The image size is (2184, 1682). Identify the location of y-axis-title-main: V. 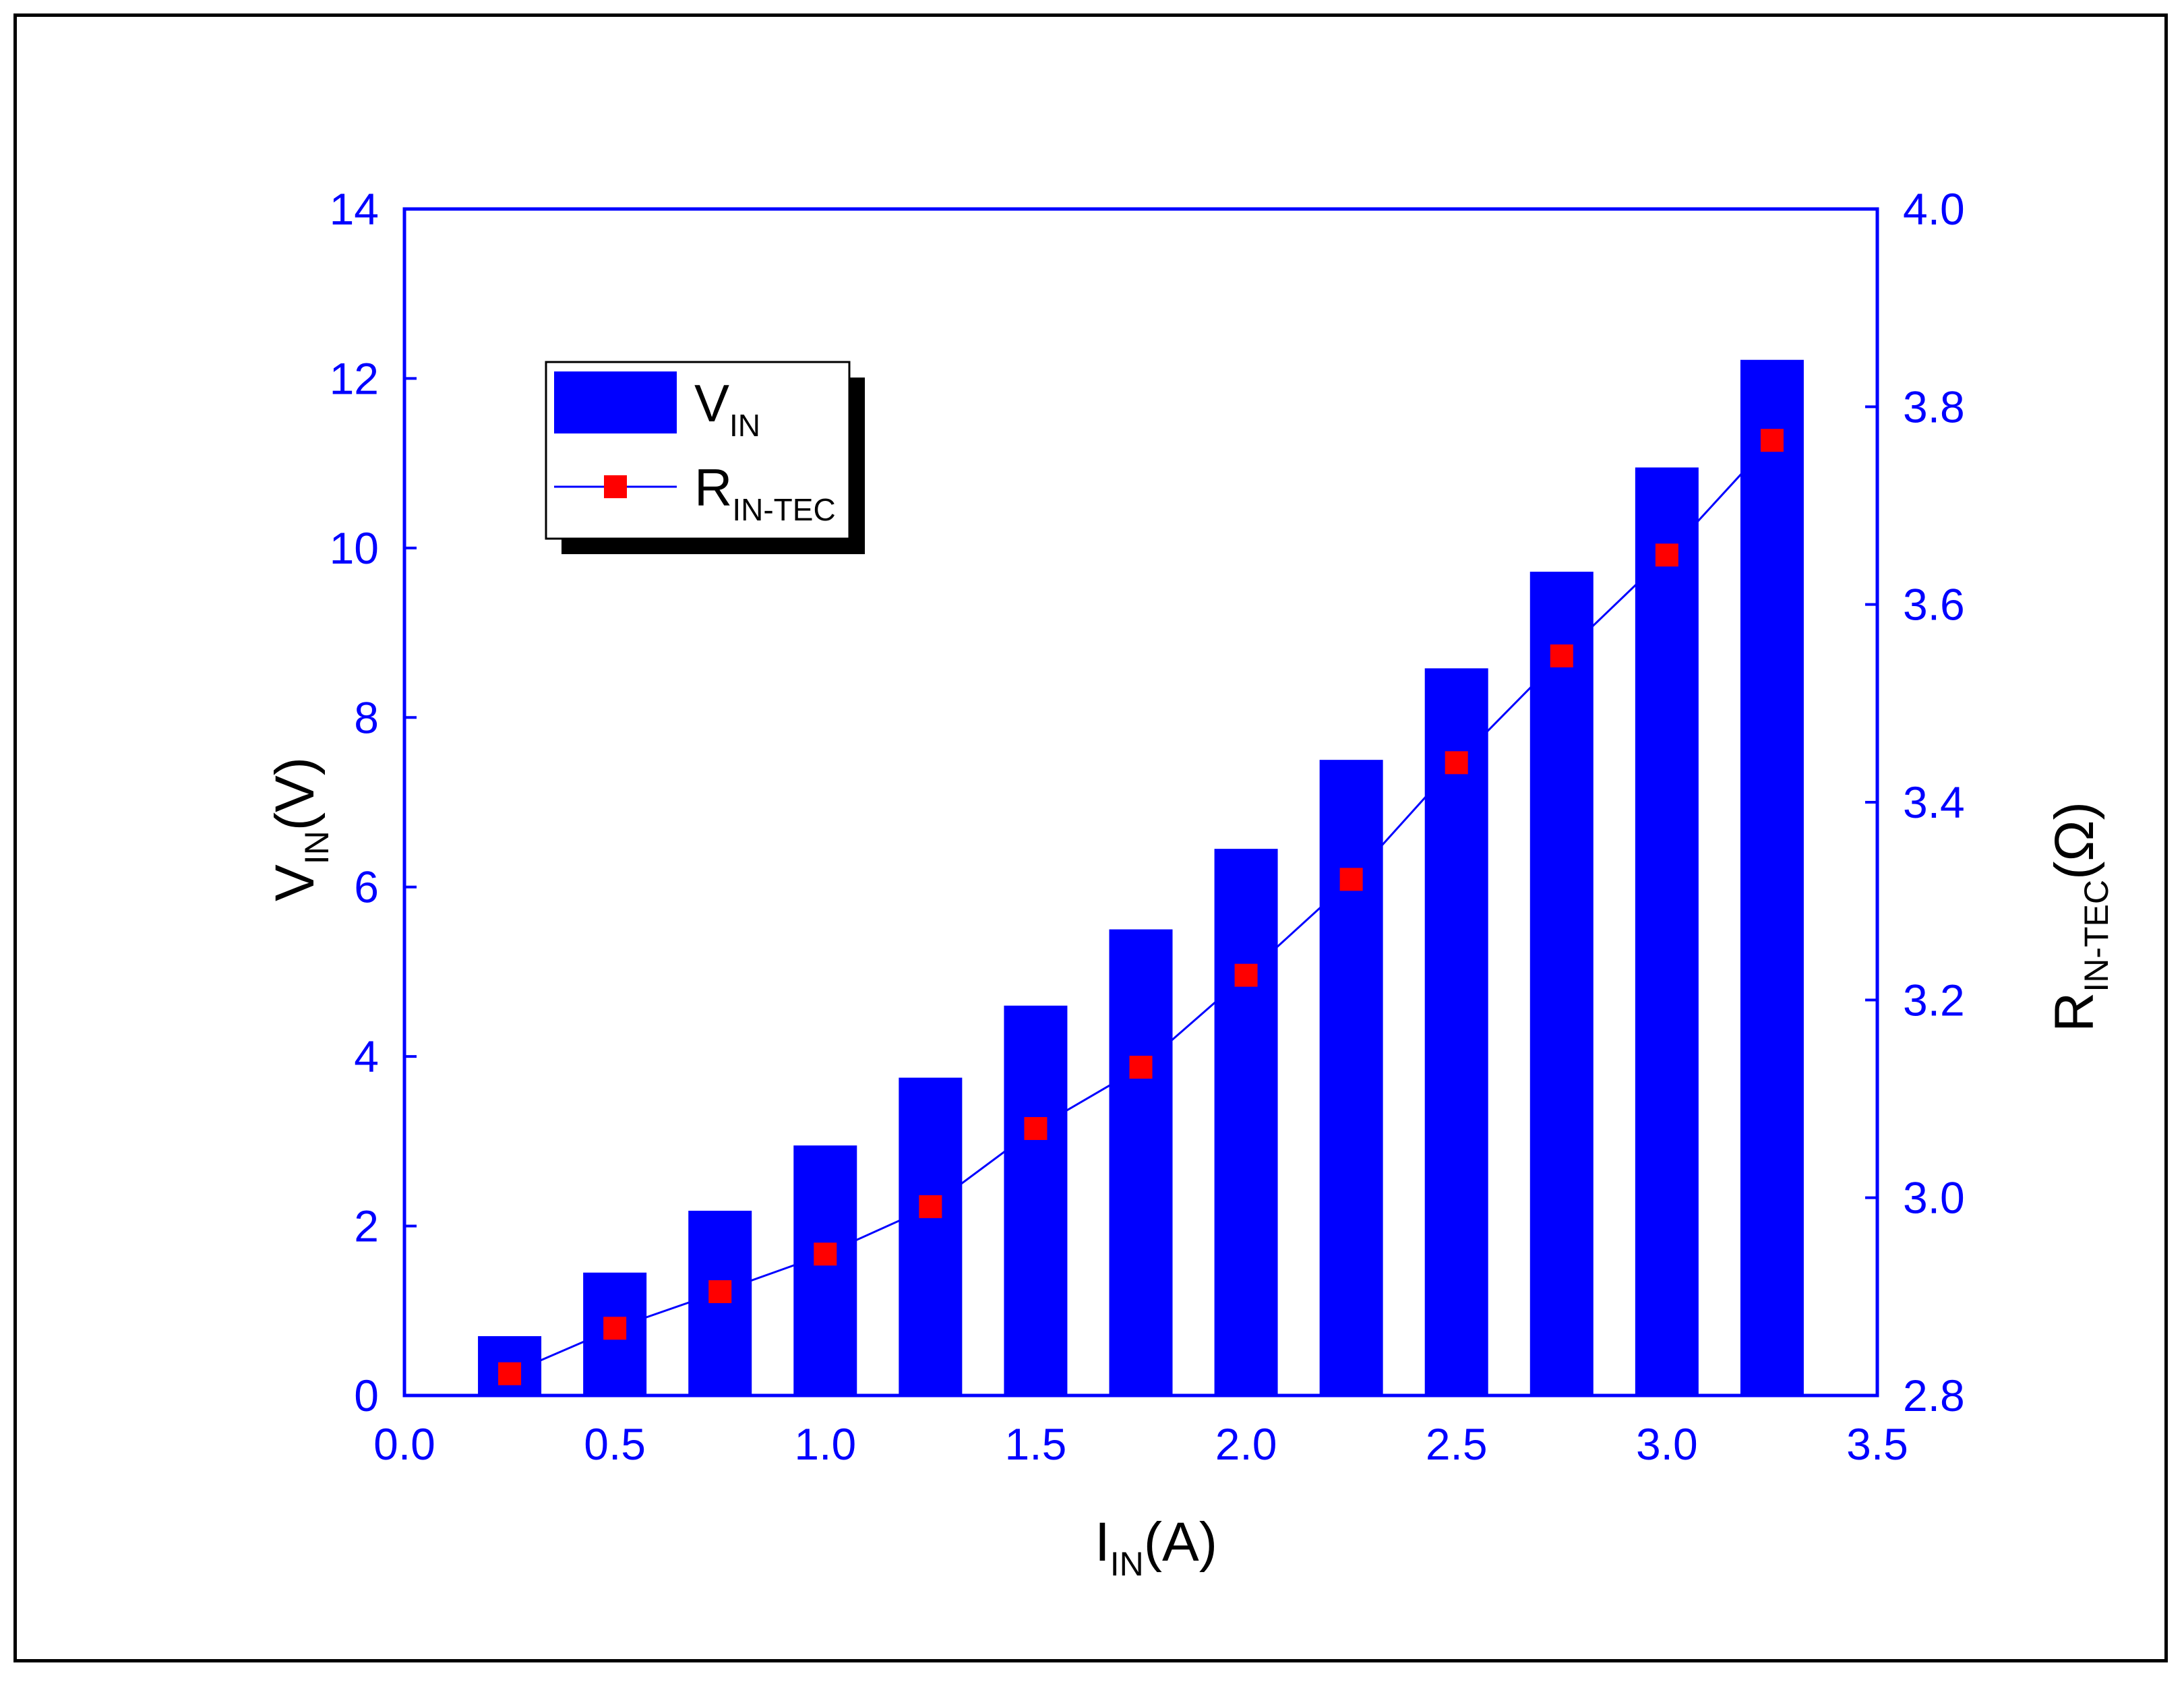
(295, 883).